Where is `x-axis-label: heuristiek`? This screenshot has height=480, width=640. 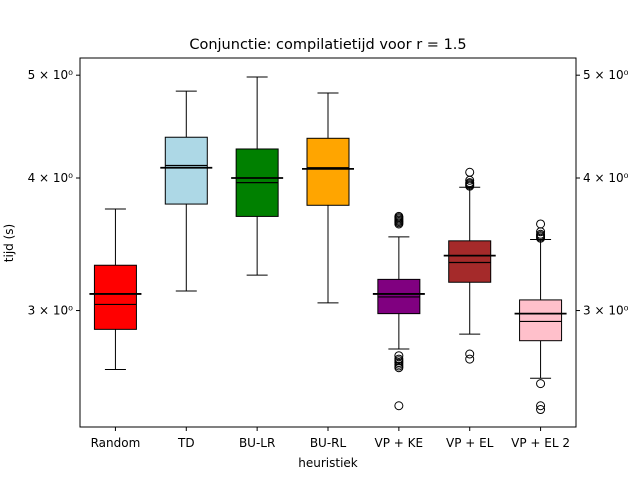
x-axis-label: heuristiek is located at coordinates (328, 463).